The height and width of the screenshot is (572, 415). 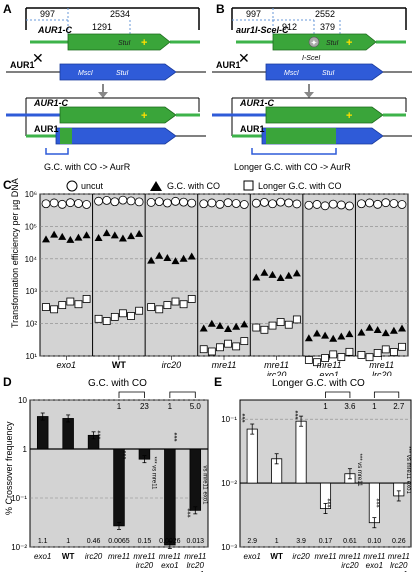 I want to click on x-label: WT, so click(x=68, y=556).